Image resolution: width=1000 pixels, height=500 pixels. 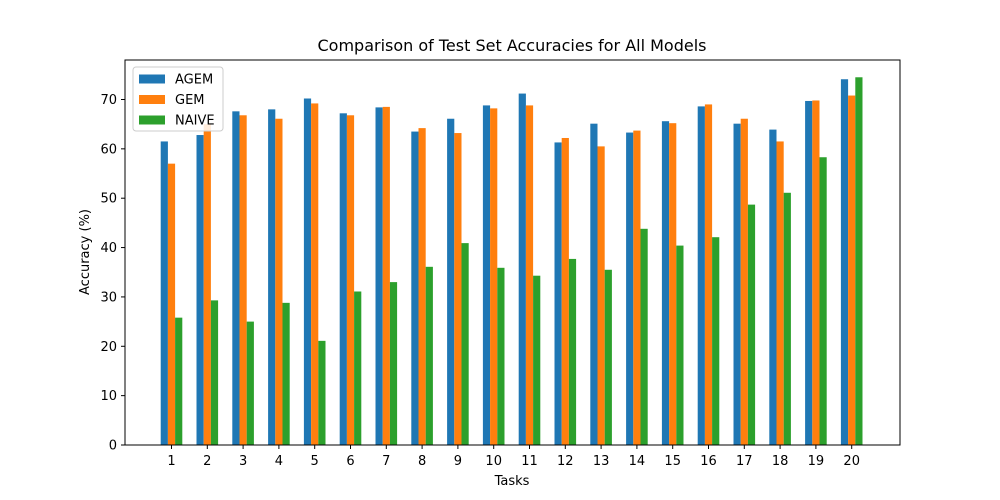 What do you see at coordinates (195, 121) in the screenshot?
I see `legend-label-naive: NAIVE` at bounding box center [195, 121].